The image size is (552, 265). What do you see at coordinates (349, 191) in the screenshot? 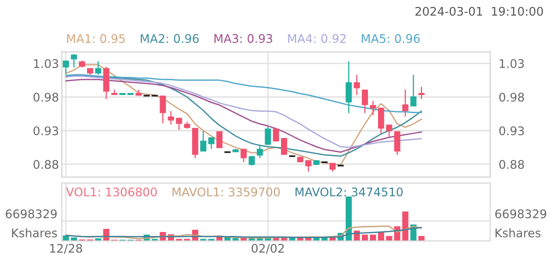
I see `text: MAVOL2: 3474510` at bounding box center [349, 191].